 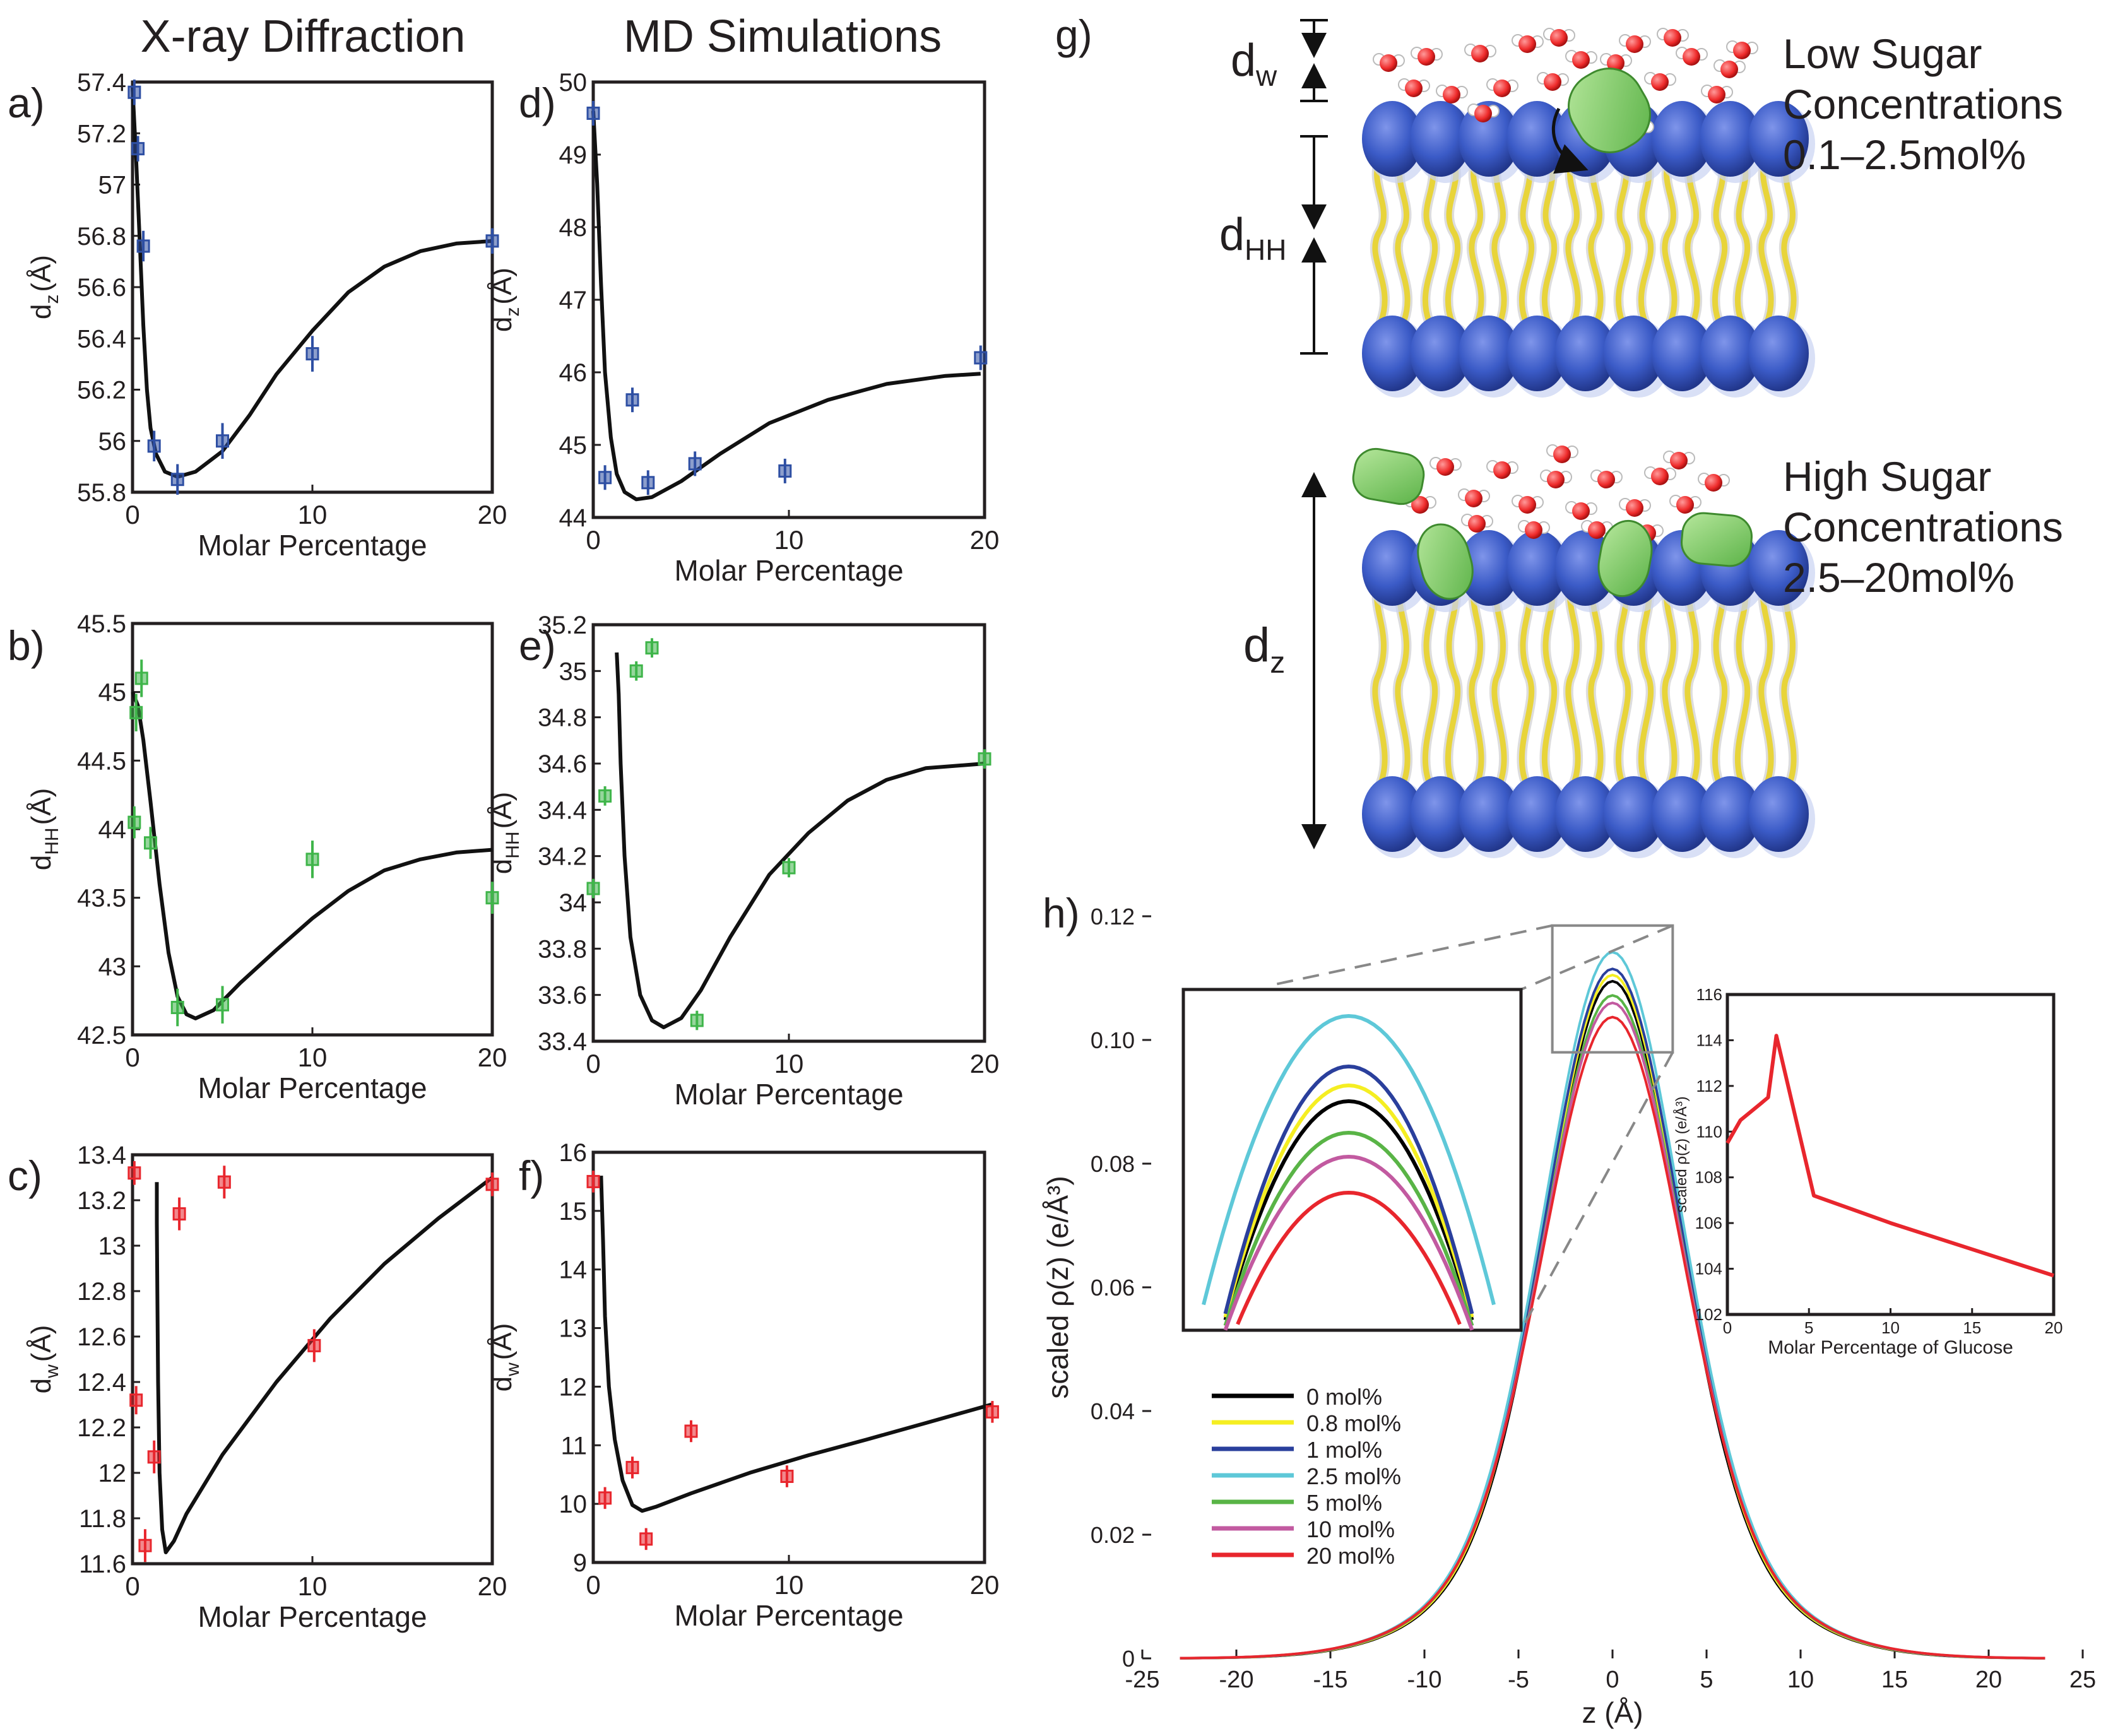 I want to click on legend-label: 1 mol%, so click(x=1344, y=1450).